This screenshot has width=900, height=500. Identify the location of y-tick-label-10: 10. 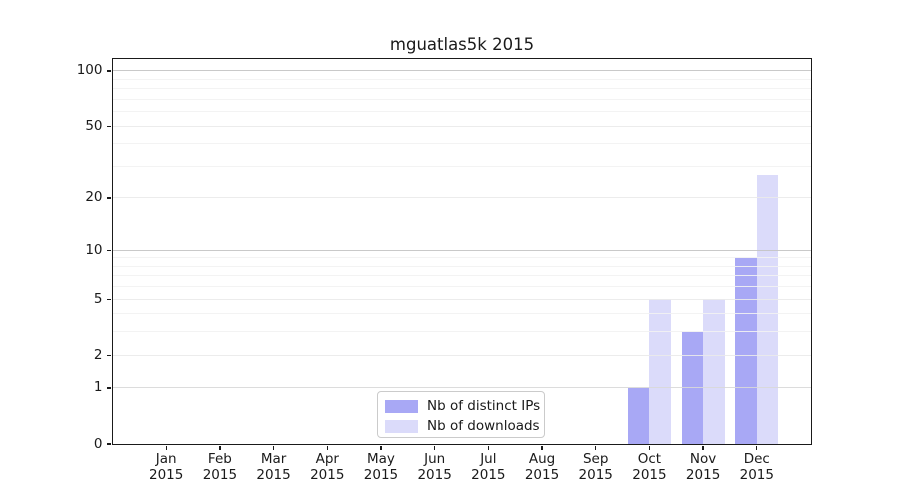
(94, 249).